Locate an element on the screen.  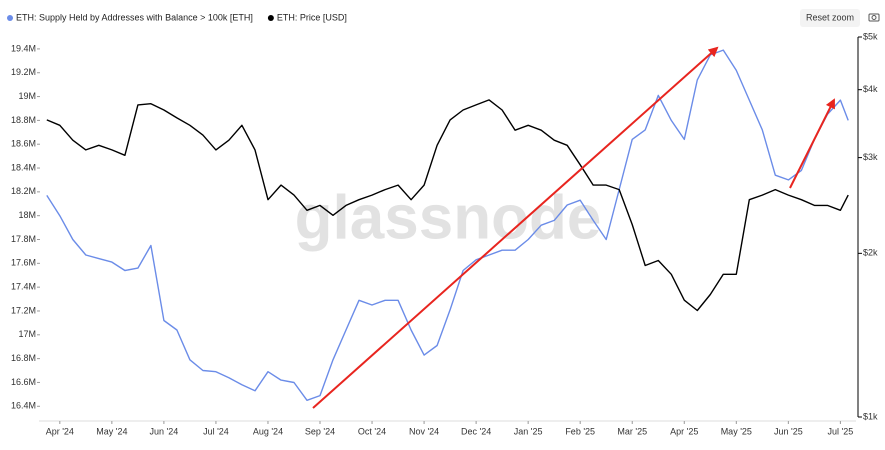
x-tick-label: Jun '25 is located at coordinates (788, 431).